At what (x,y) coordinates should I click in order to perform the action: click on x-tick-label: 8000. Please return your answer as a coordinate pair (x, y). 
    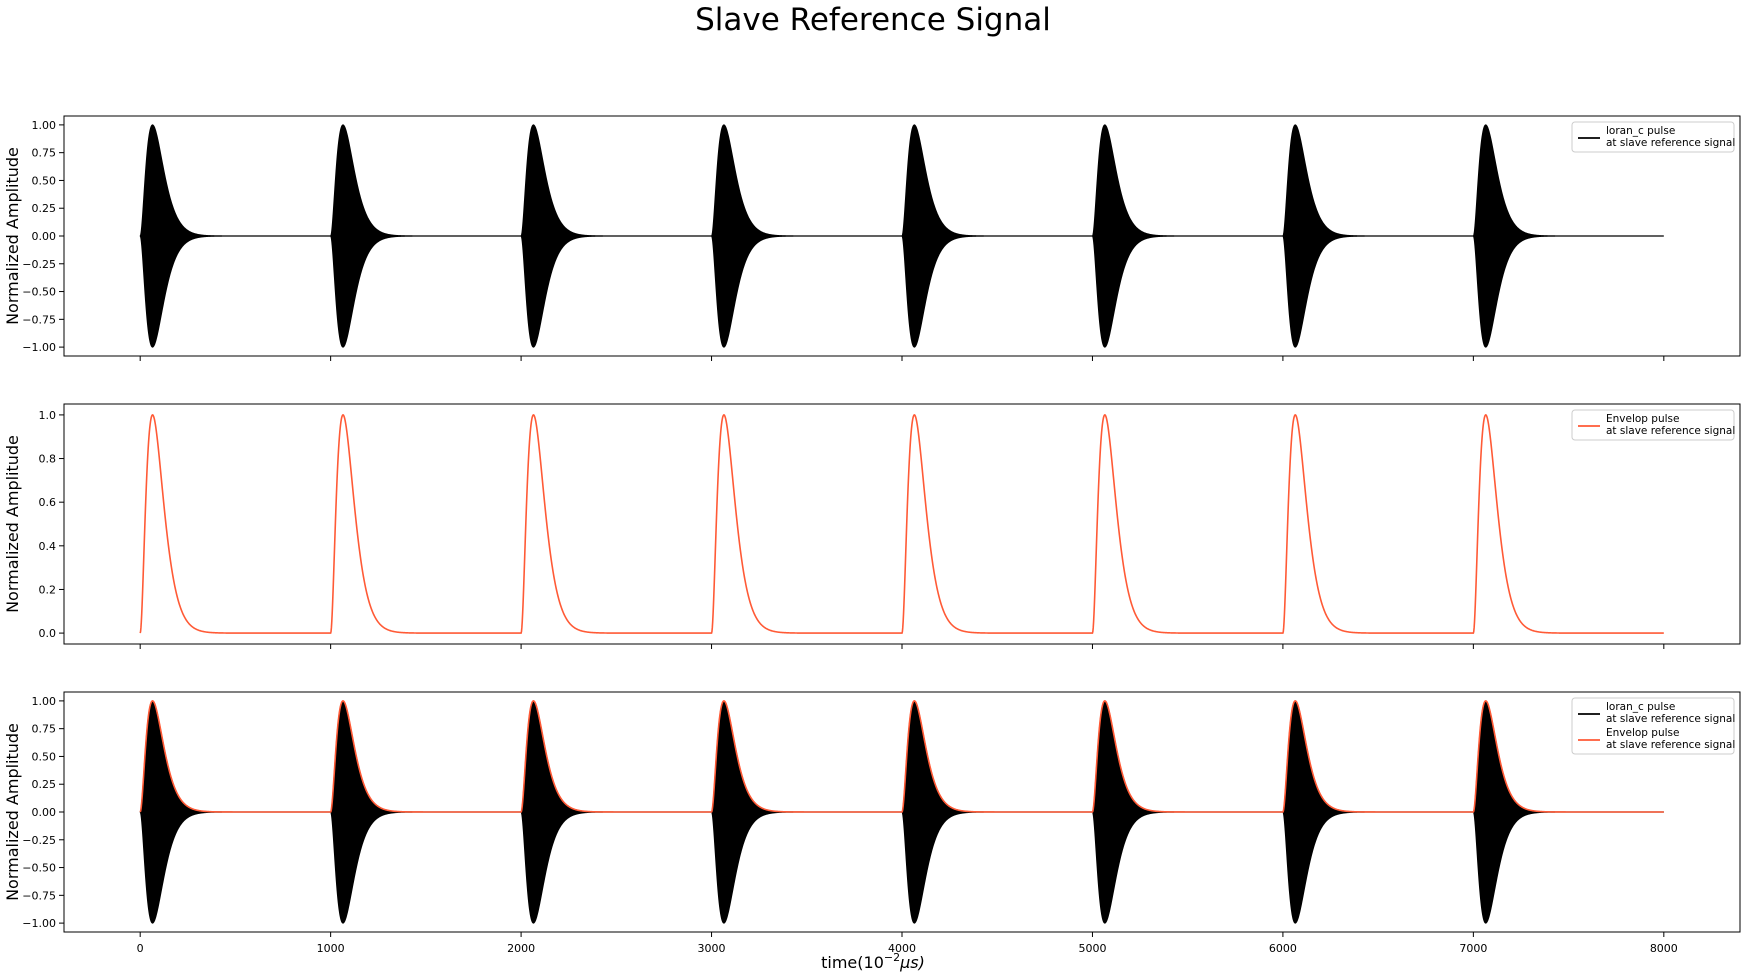
    Looking at the image, I should click on (1664, 948).